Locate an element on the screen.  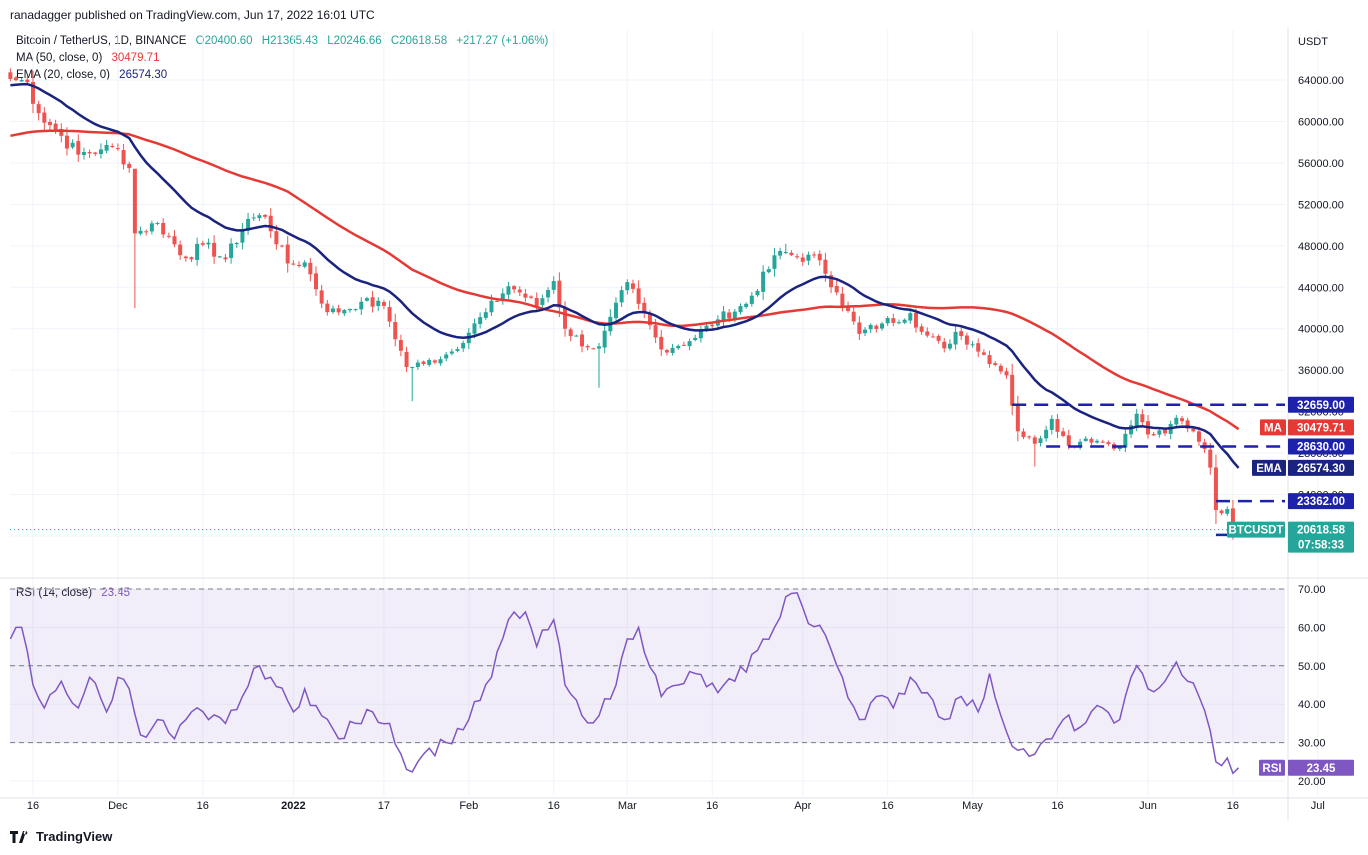
symbol-tag: BTCUSDT is located at coordinates (1256, 529).